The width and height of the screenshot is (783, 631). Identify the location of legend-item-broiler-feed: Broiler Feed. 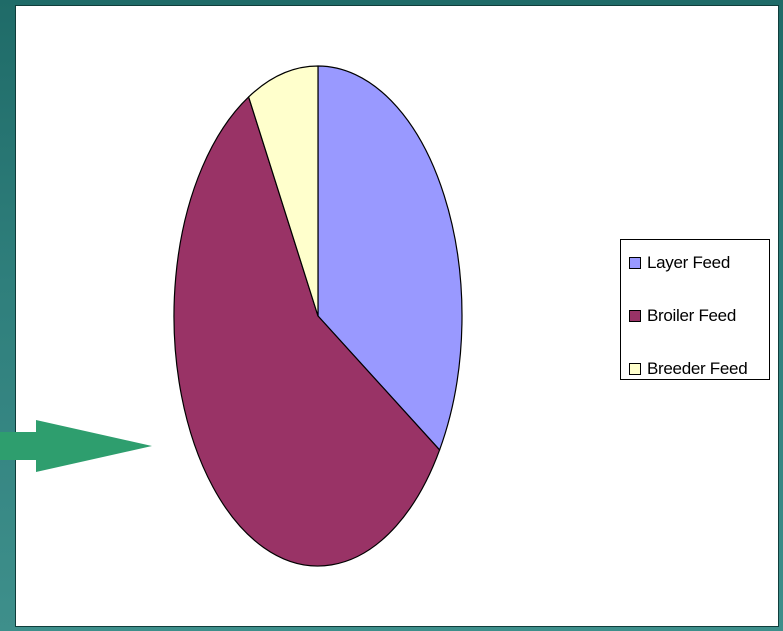
(682, 316).